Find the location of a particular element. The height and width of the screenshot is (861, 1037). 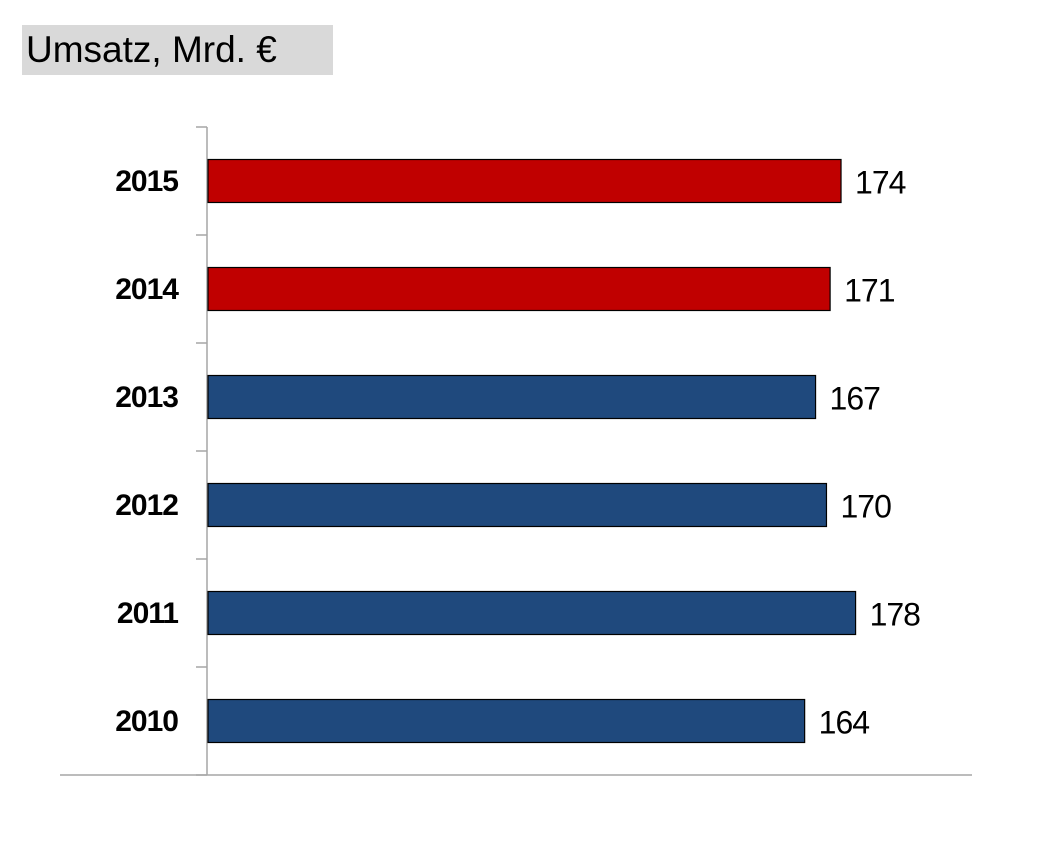

chart-title: Umsatz, Mrd. € is located at coordinates (151, 49).